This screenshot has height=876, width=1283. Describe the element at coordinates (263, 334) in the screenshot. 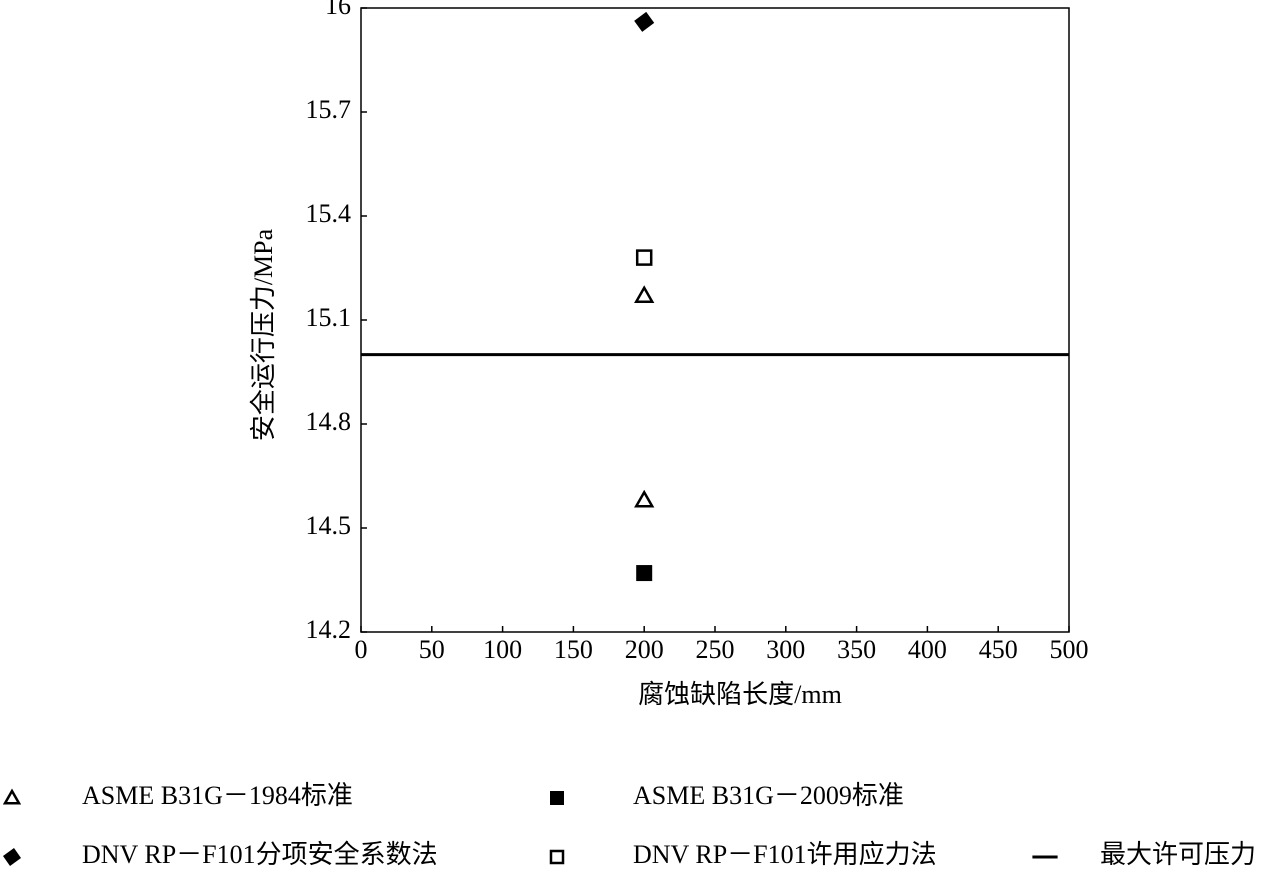

I see `y-axis-label: 安全运行压力/MPa` at that location.